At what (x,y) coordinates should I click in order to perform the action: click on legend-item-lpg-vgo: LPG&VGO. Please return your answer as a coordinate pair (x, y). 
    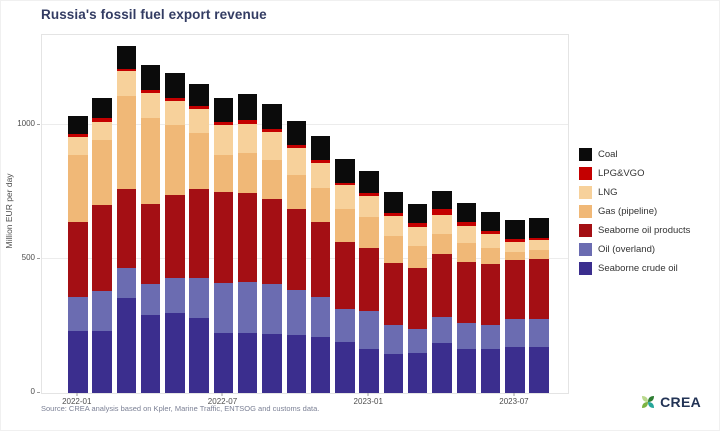
    Looking at the image, I should click on (634, 173).